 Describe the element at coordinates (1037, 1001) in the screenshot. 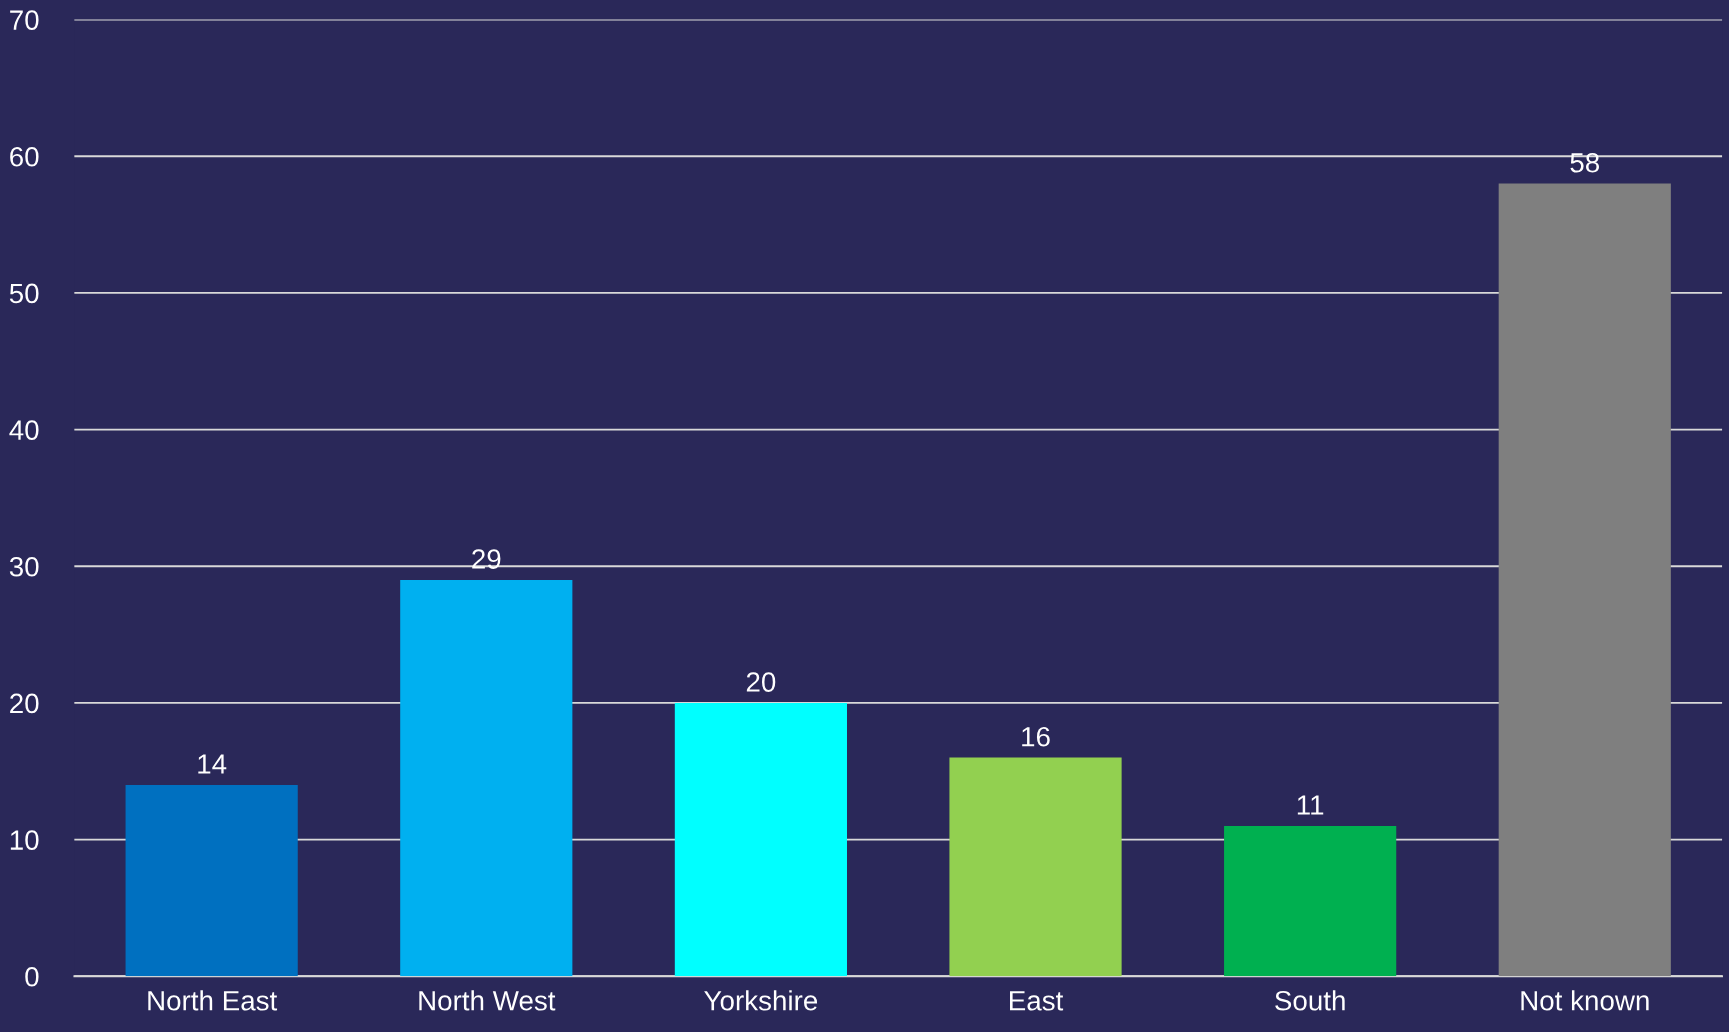

I see `x-tick-label: East` at that location.